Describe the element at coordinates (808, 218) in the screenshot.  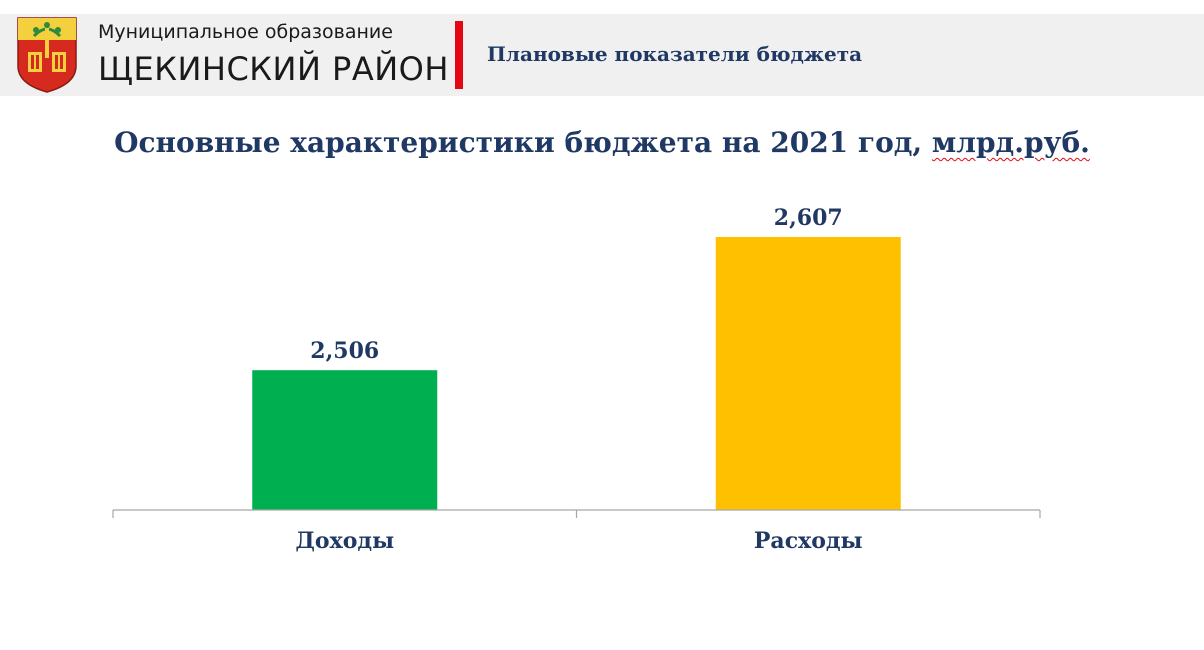
I see `value-label-2: 2,607` at that location.